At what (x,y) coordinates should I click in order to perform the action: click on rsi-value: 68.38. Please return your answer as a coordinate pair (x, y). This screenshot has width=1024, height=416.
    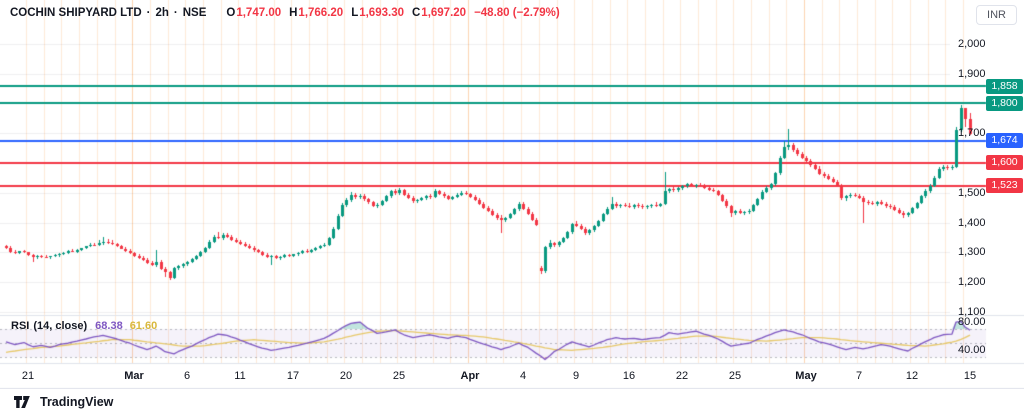
    Looking at the image, I should click on (109, 326).